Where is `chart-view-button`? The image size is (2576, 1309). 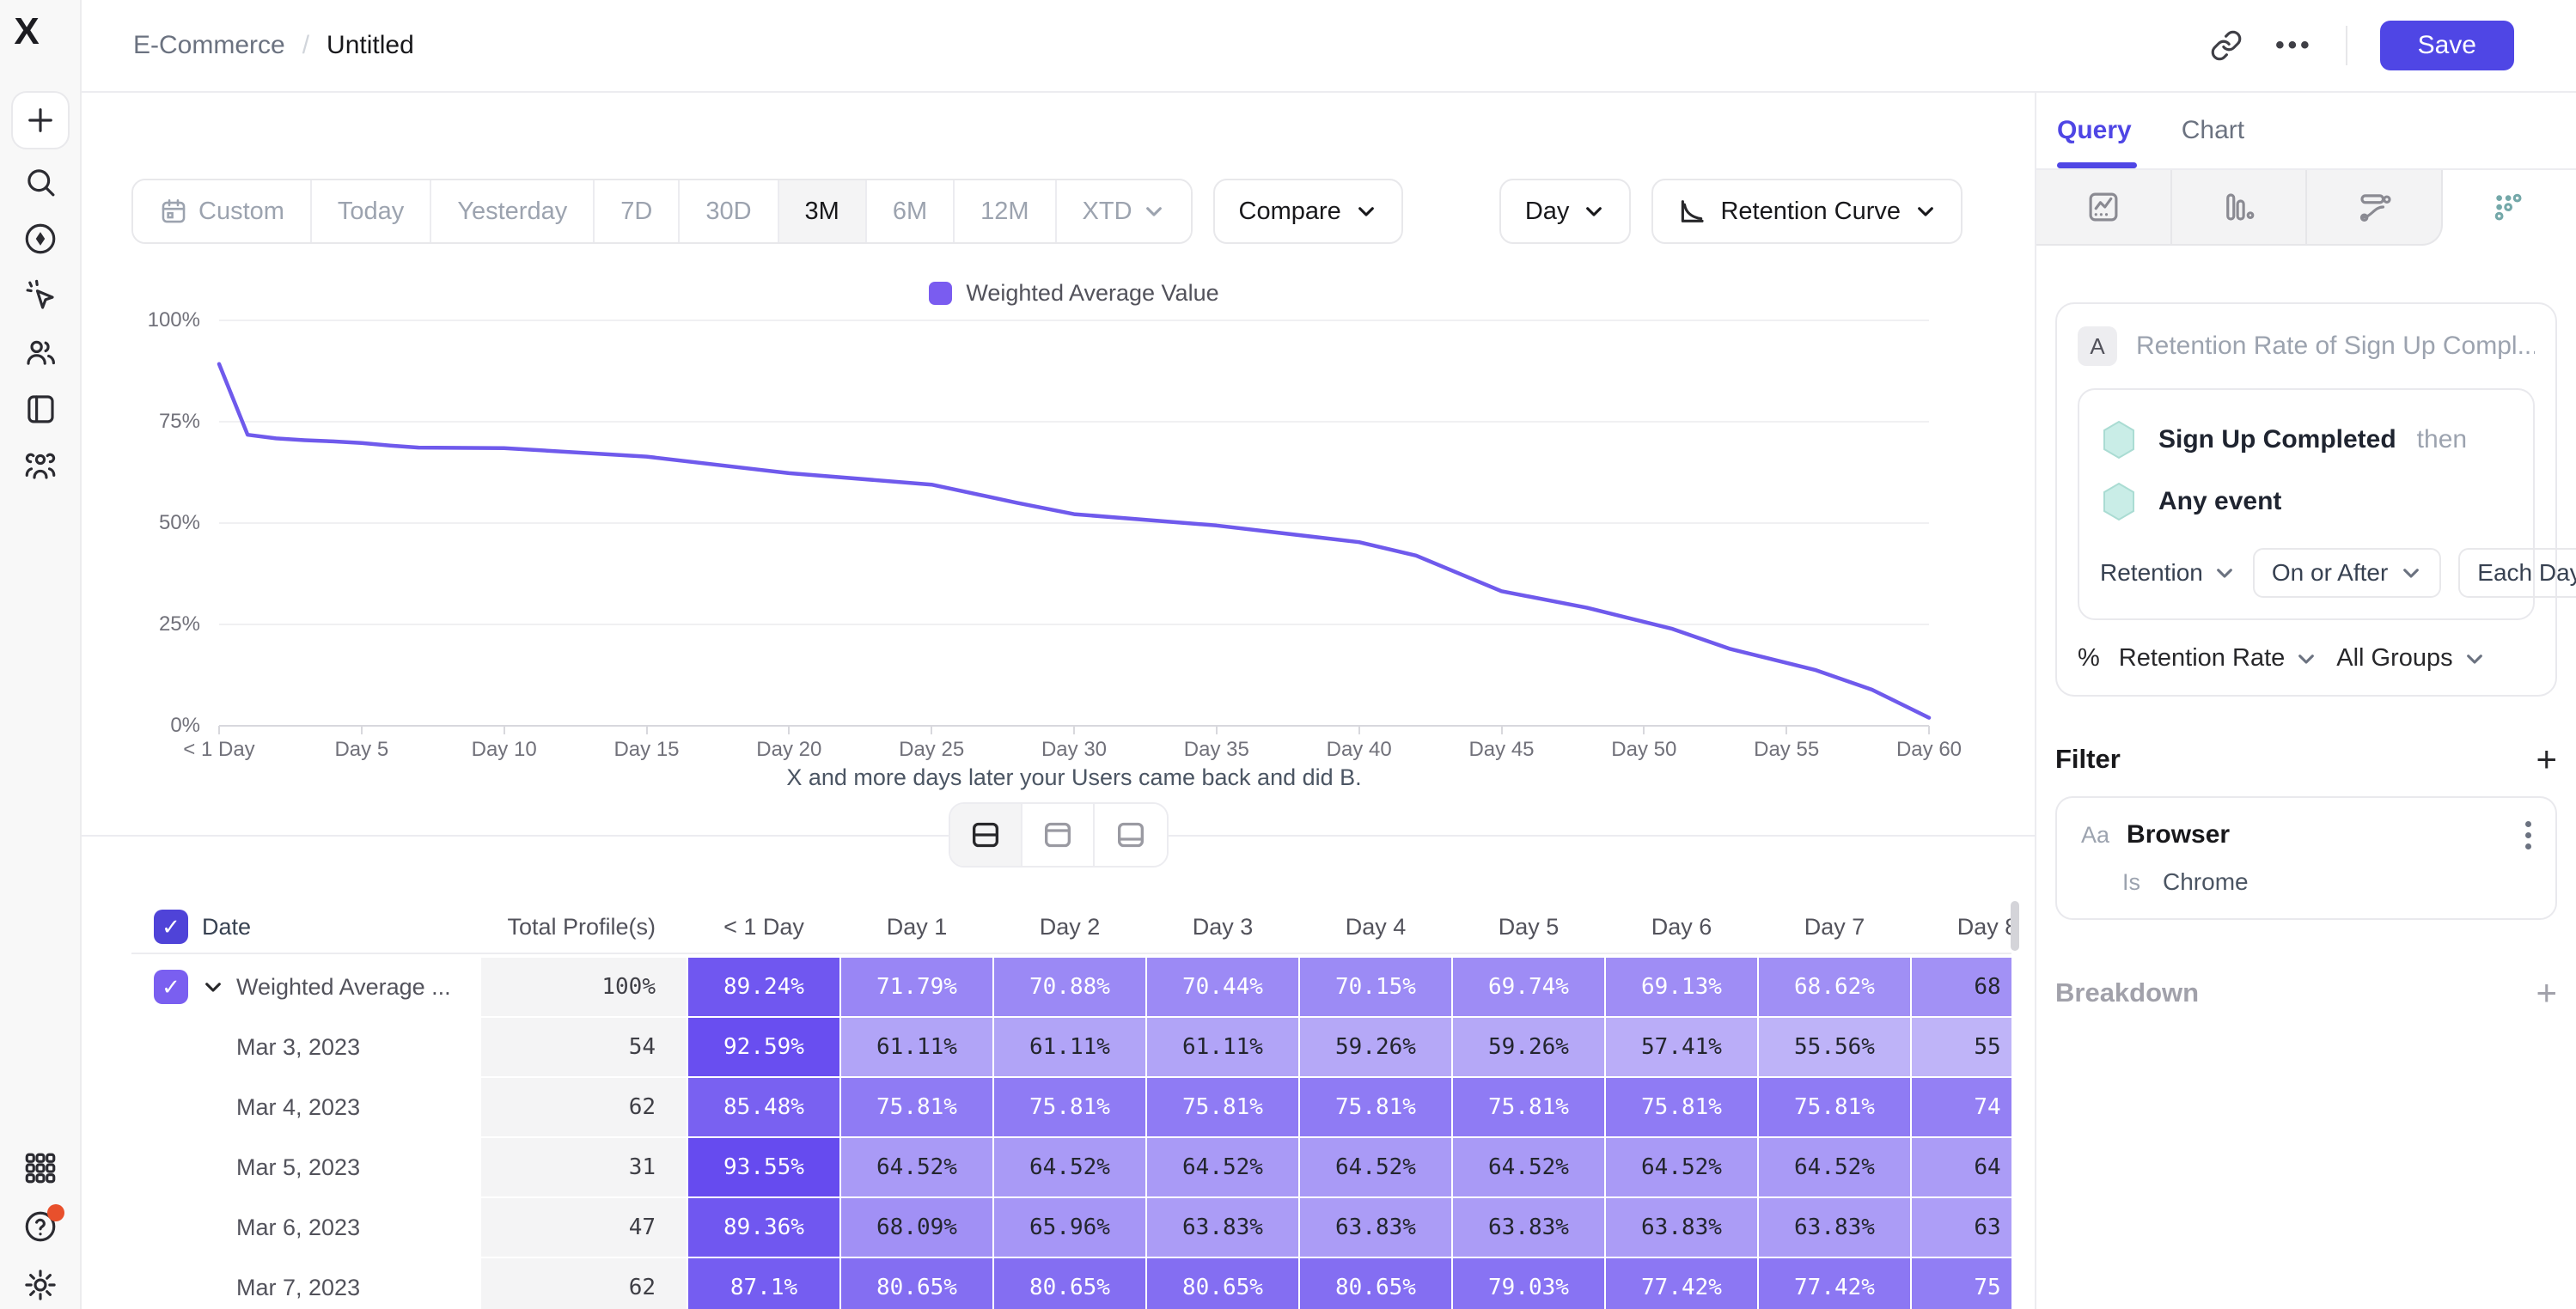
chart-view-button is located at coordinates (1058, 835).